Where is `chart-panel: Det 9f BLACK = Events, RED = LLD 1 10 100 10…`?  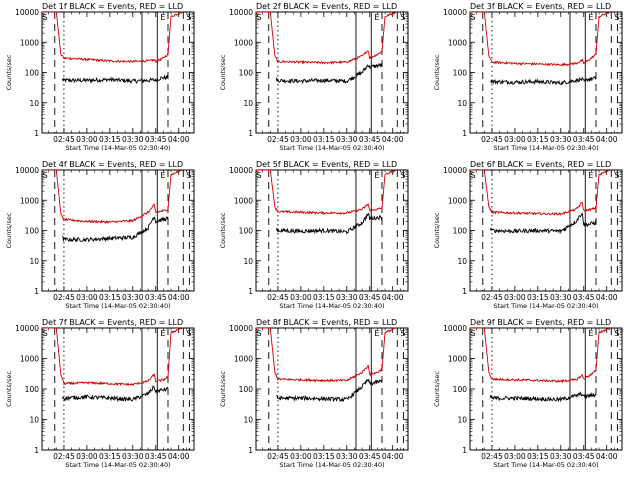 chart-panel: Det 9f BLACK = Events, RED = LLD 1 10 100 10… is located at coordinates (528, 393).